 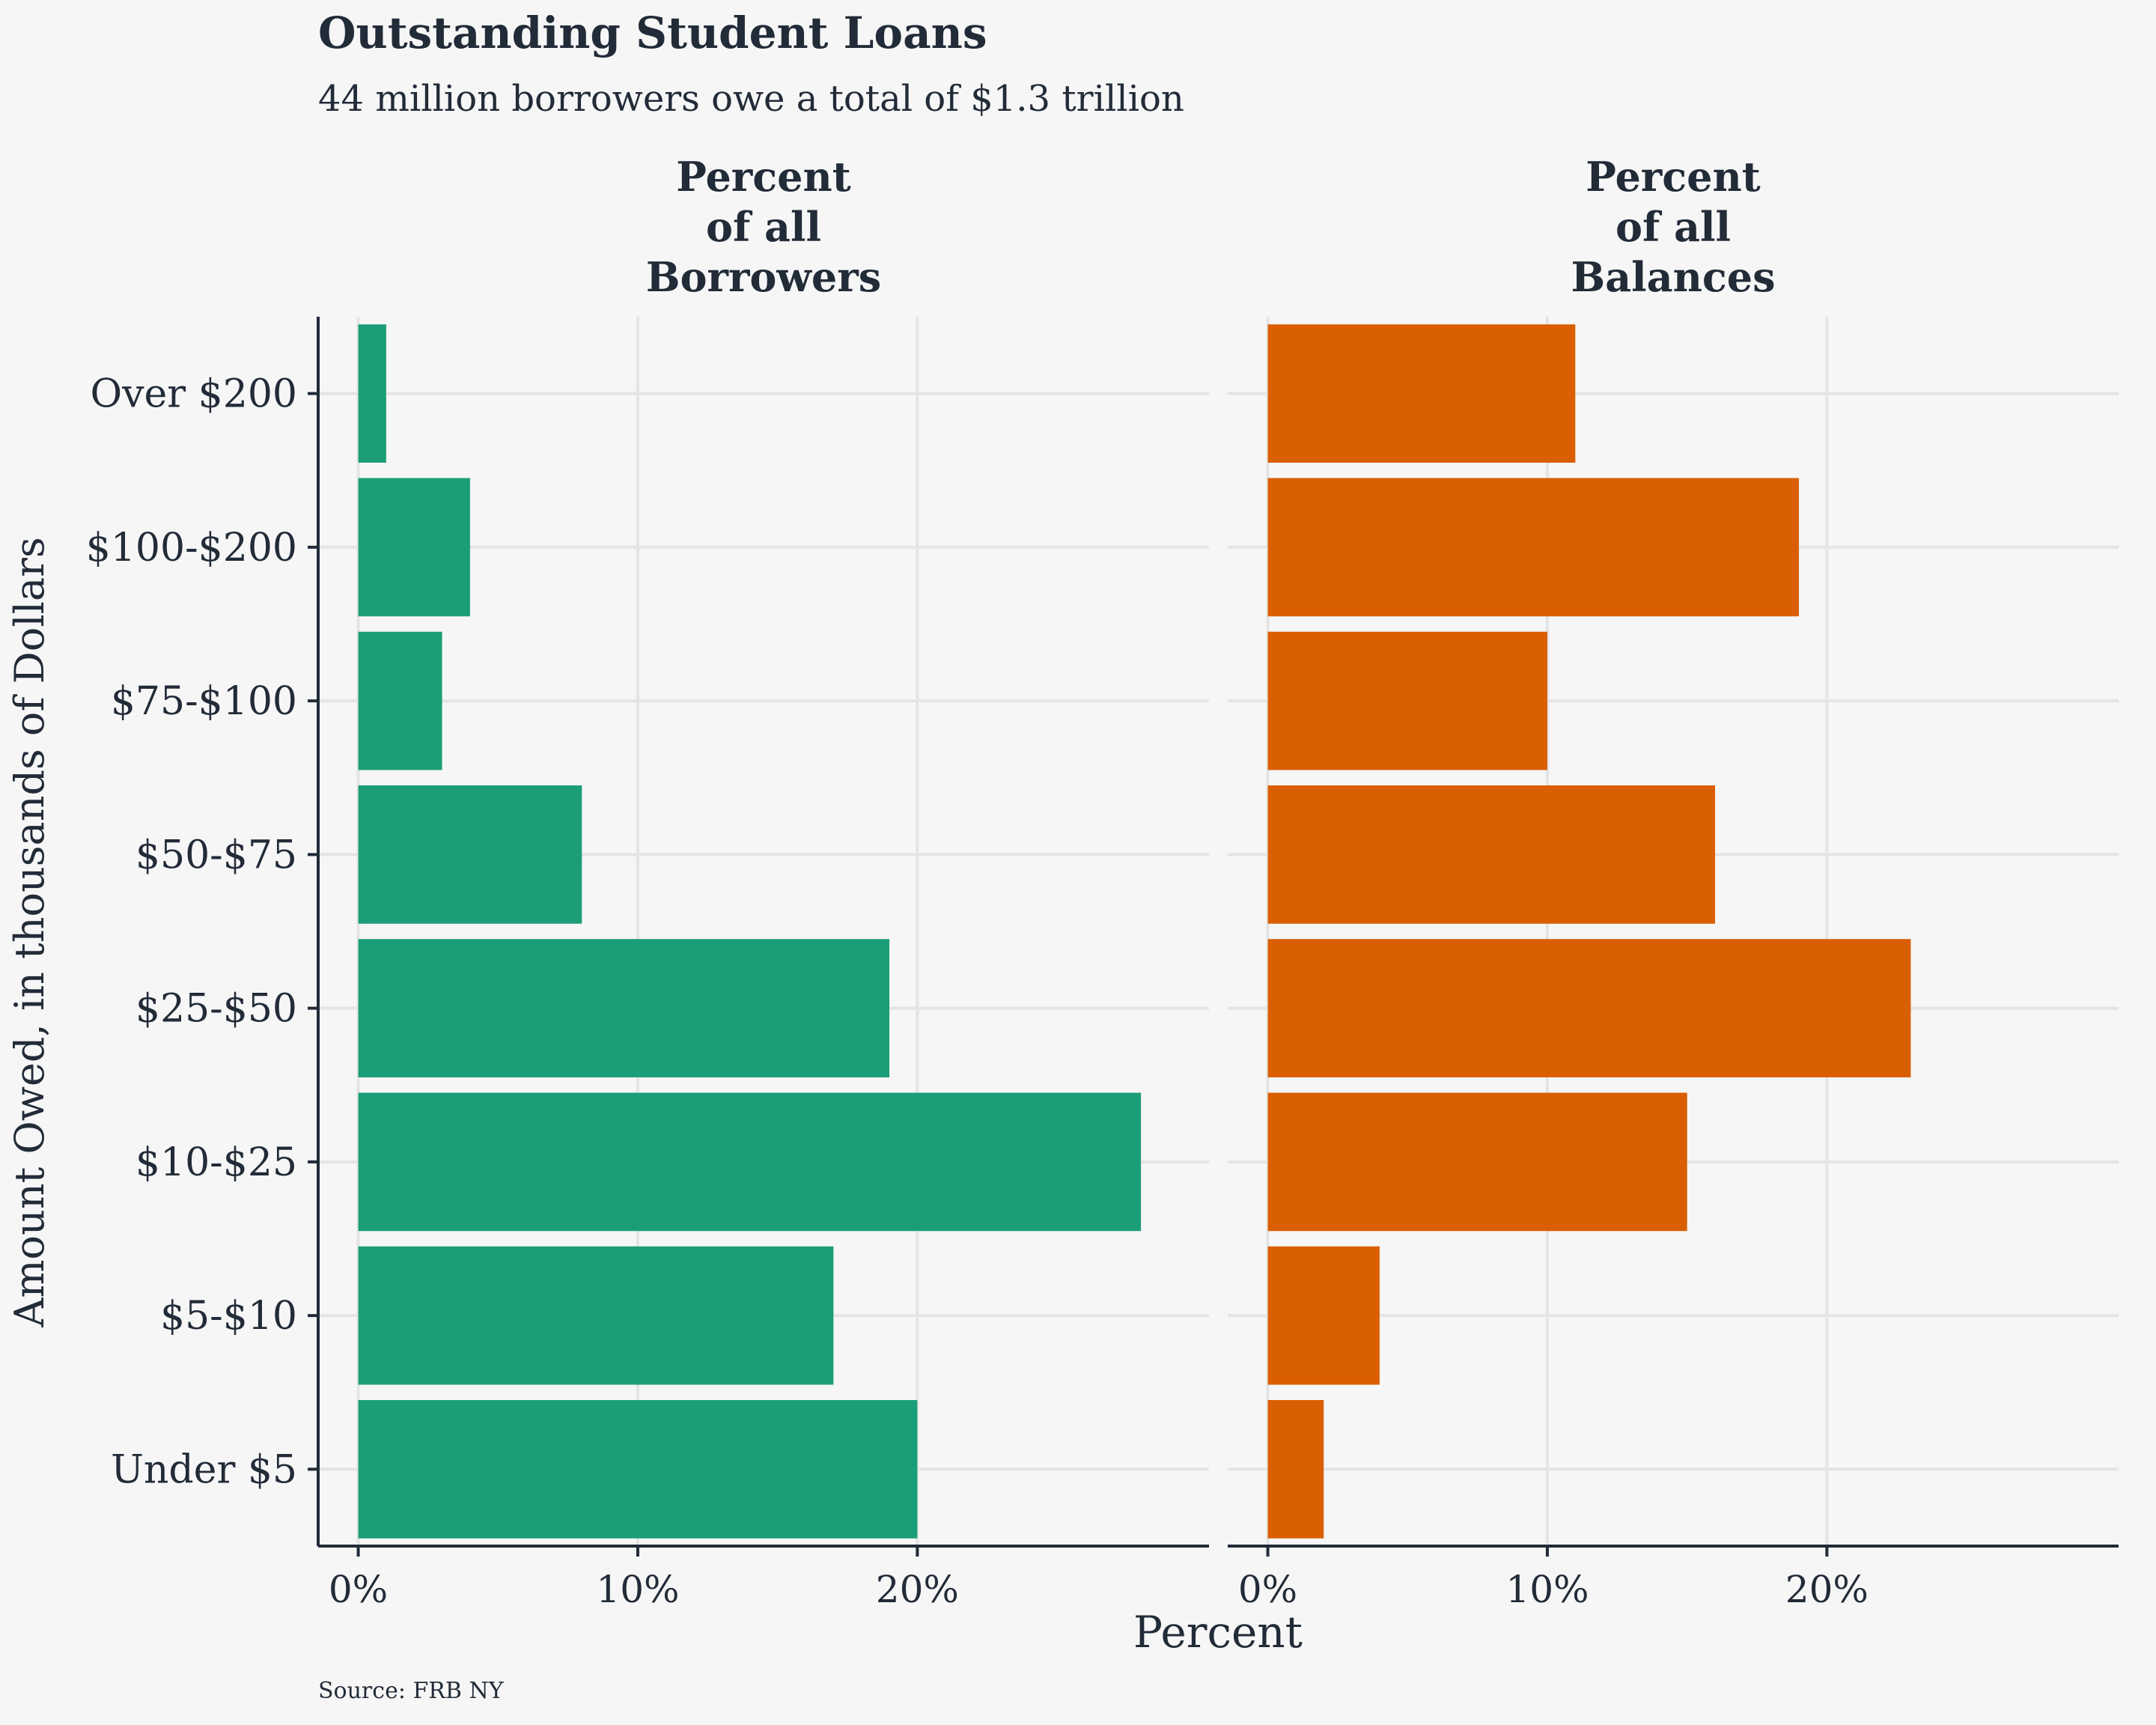 What do you see at coordinates (29, 932) in the screenshot?
I see `y-axis-label: Amount Owed, in thousands of Dollars` at bounding box center [29, 932].